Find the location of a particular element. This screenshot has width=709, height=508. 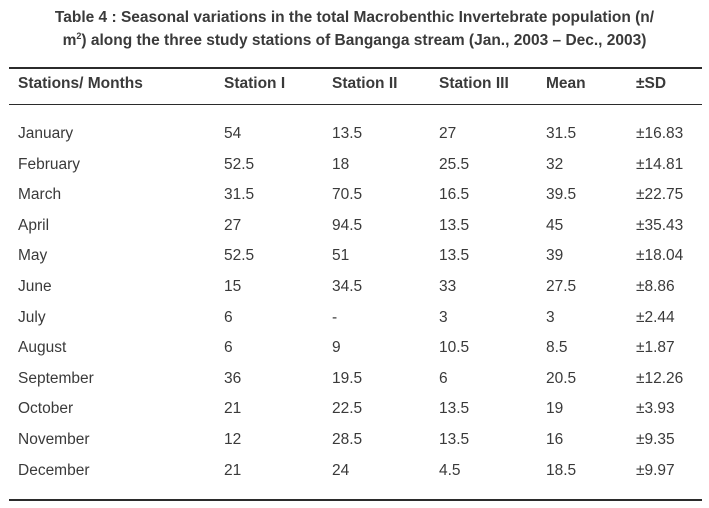

cell-mean: 18.5 is located at coordinates (561, 470).